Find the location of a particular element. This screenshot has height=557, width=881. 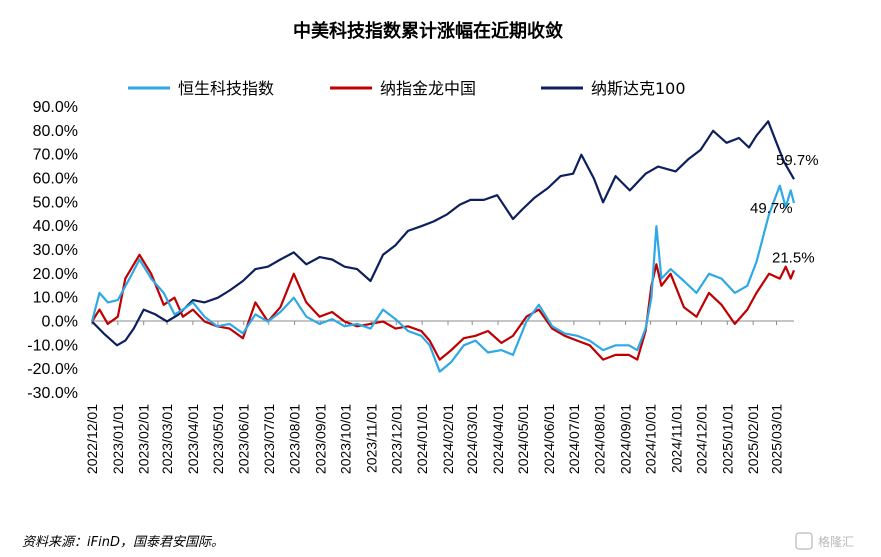

y-tick-label: 80.0% is located at coordinates (55, 131).